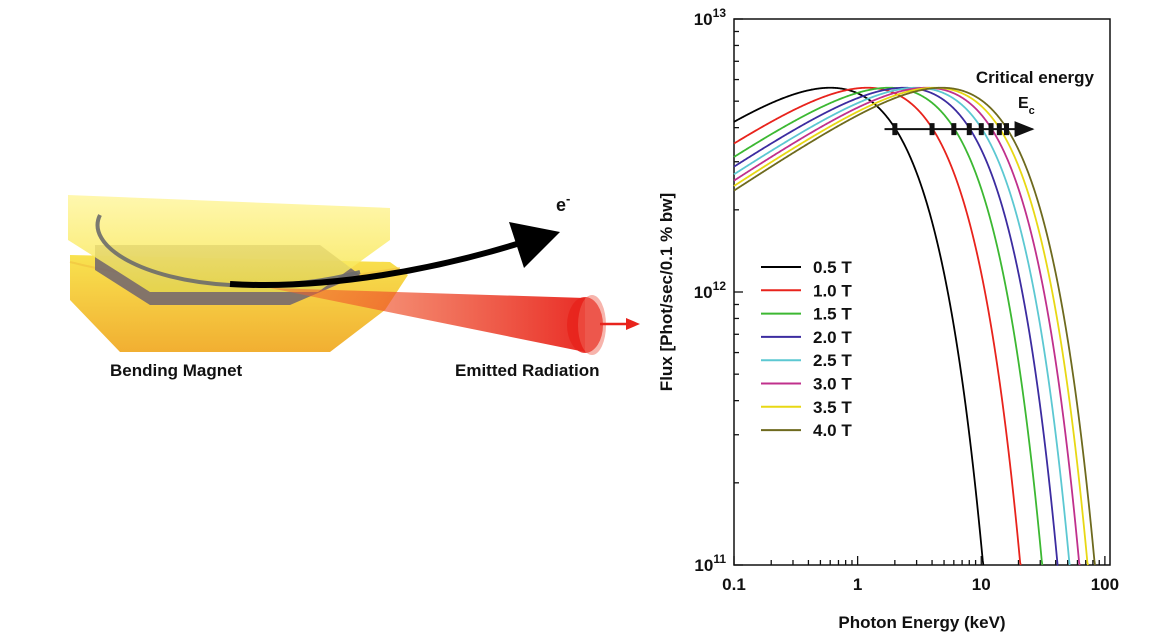  I want to click on electron-arrowhead, so click(534, 245).